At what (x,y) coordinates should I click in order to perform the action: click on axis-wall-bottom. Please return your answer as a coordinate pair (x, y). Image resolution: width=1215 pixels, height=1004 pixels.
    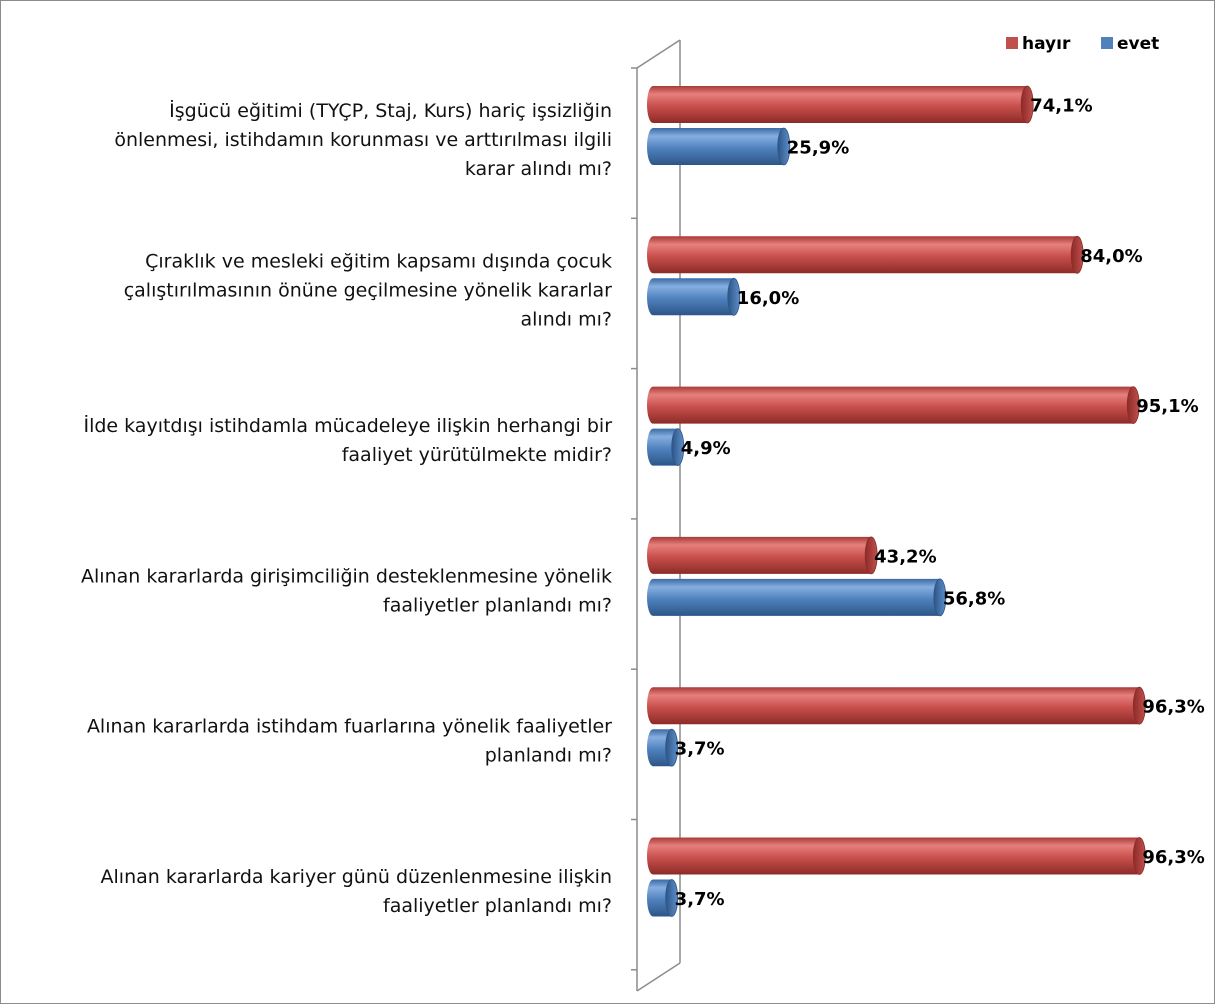
    Looking at the image, I should click on (658, 977).